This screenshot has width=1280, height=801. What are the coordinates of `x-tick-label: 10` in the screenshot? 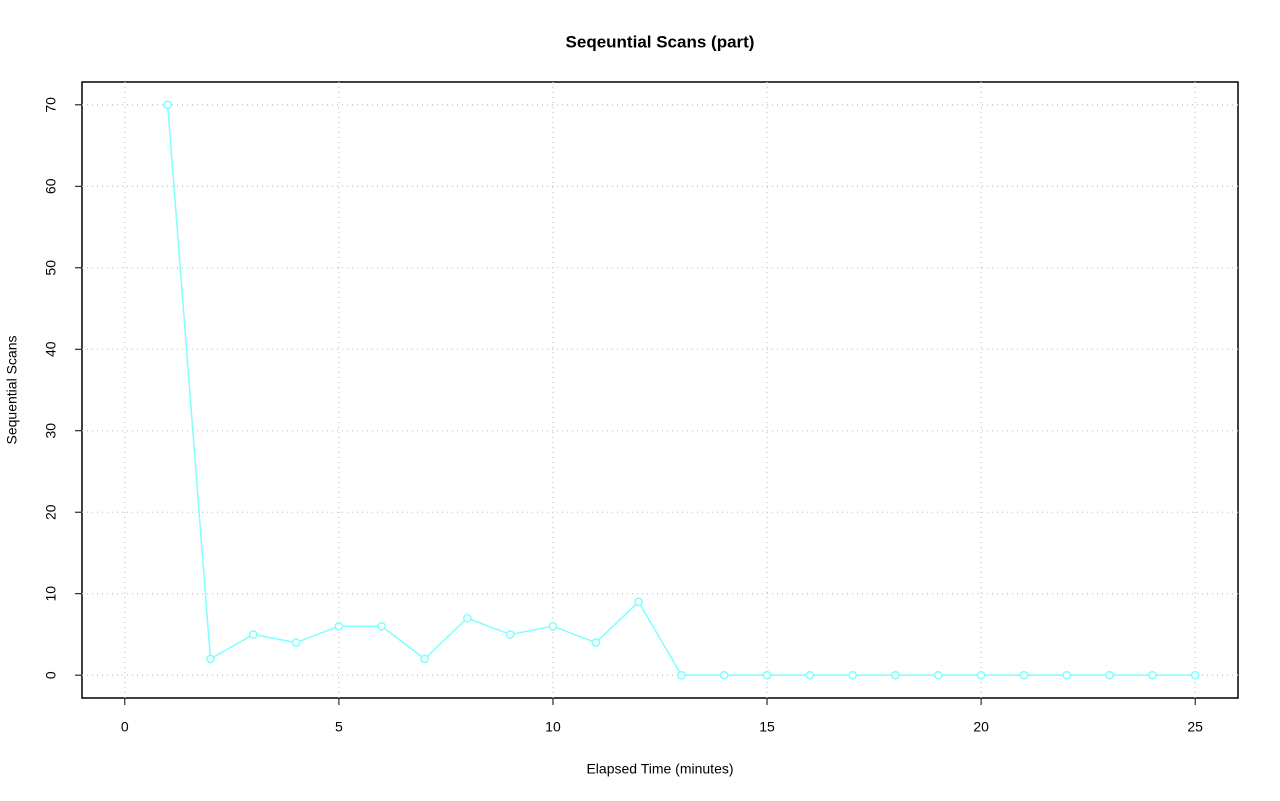 It's located at (553, 727).